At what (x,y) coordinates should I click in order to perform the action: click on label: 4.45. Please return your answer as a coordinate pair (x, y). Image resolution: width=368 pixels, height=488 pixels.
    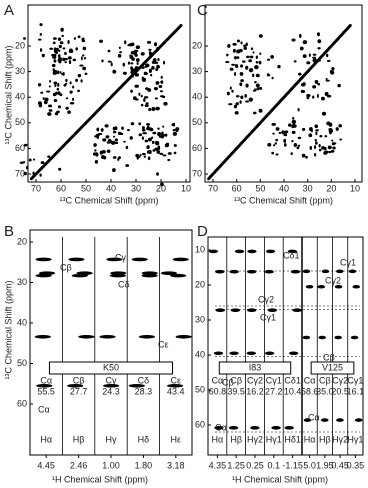
    Looking at the image, I should click on (46, 465).